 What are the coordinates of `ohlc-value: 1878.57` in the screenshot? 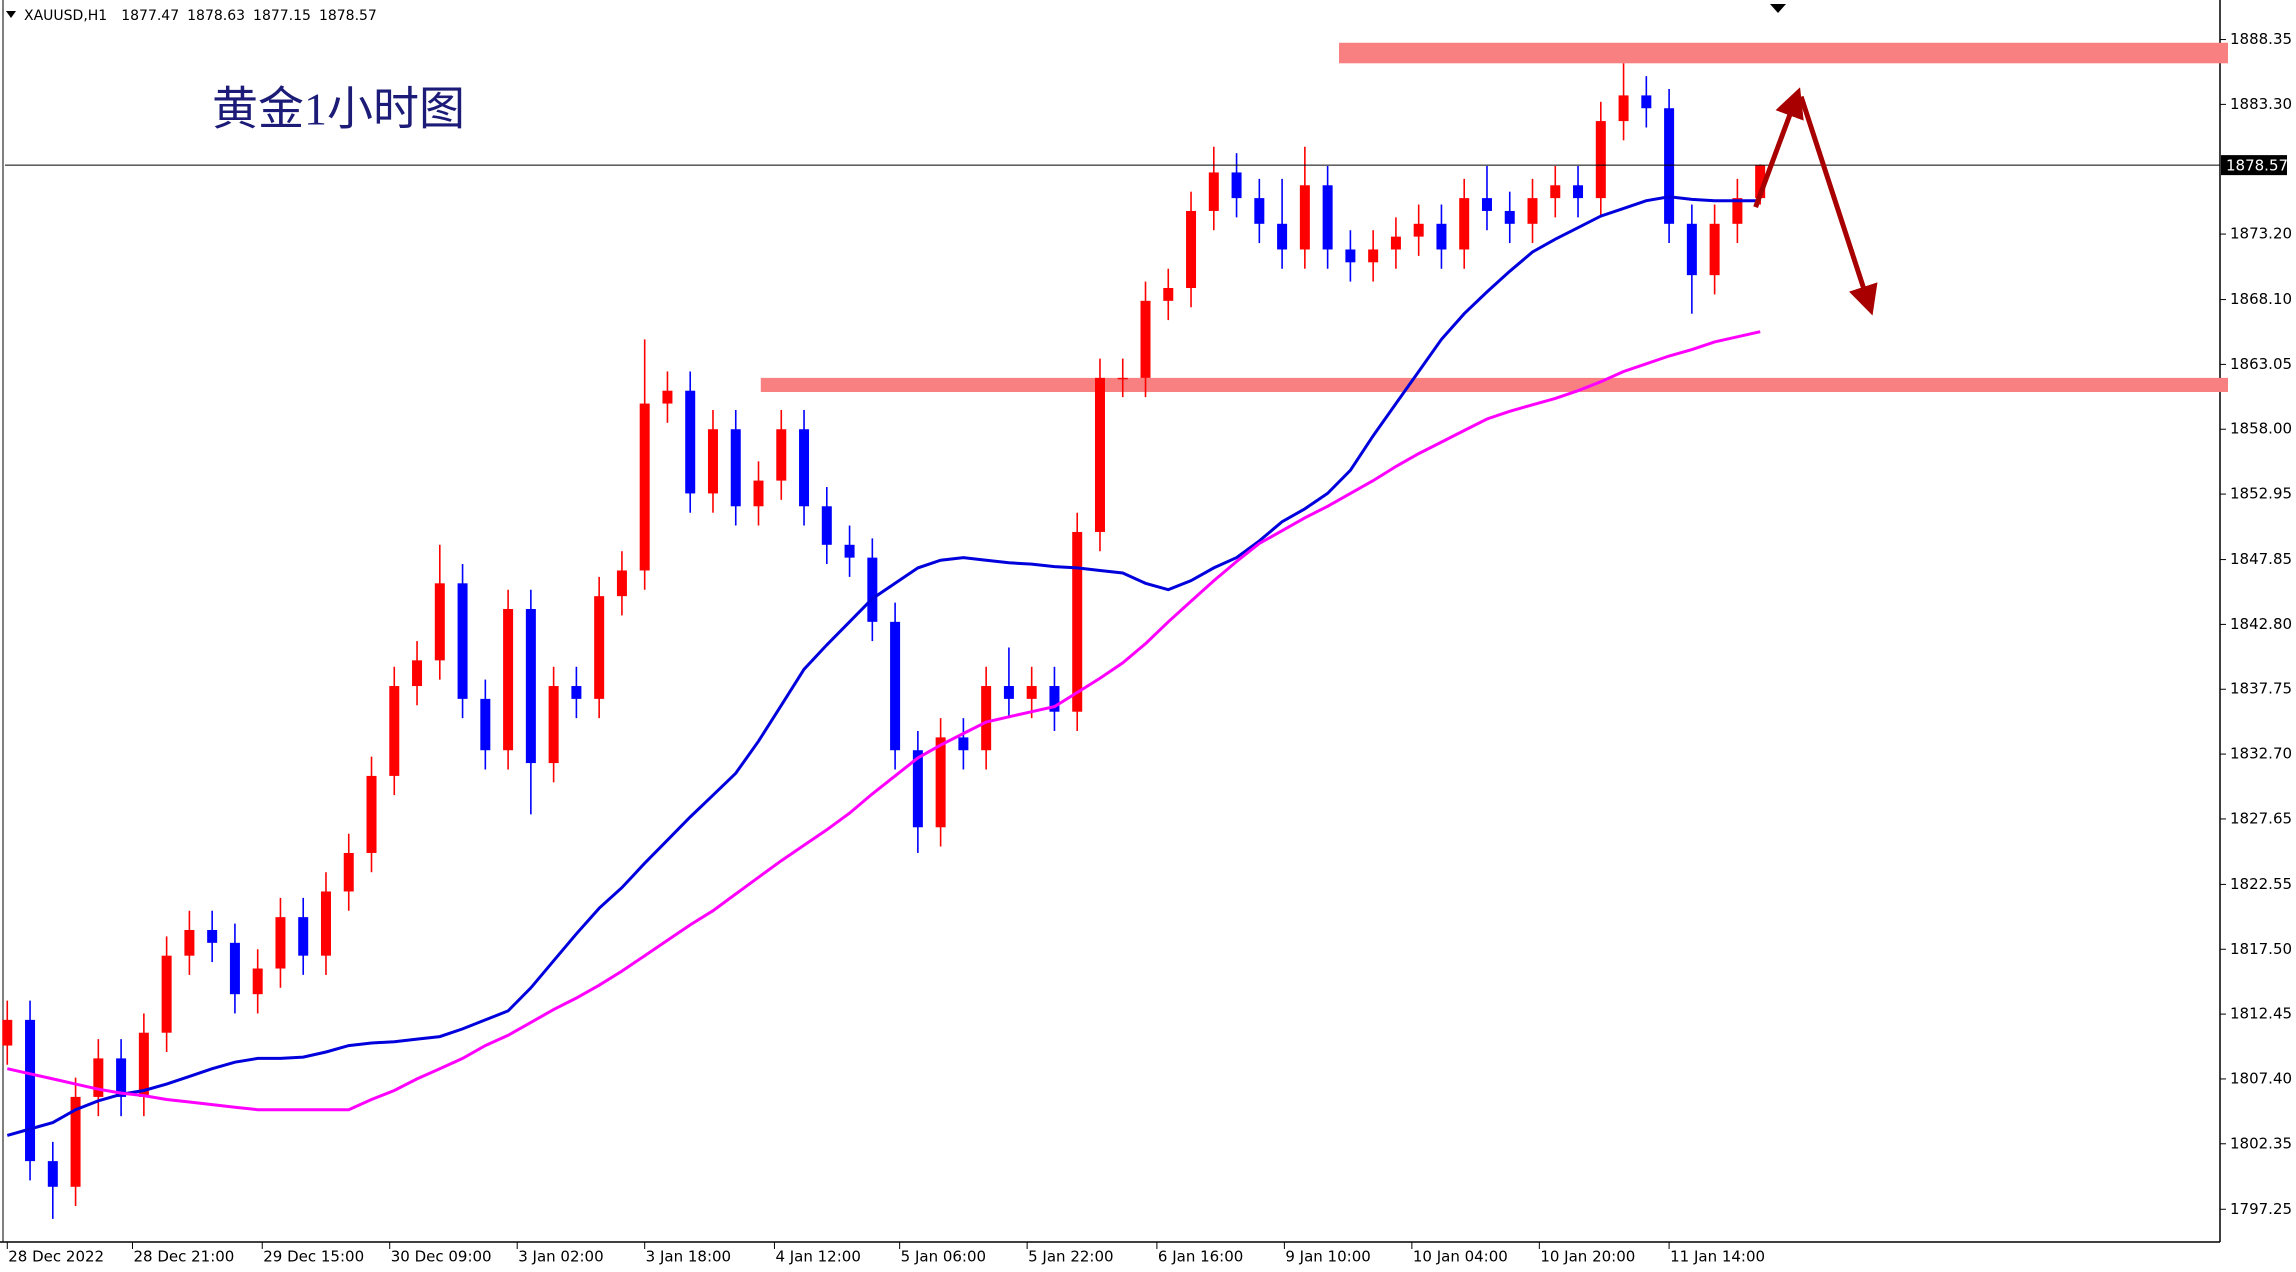 It's located at (348, 16).